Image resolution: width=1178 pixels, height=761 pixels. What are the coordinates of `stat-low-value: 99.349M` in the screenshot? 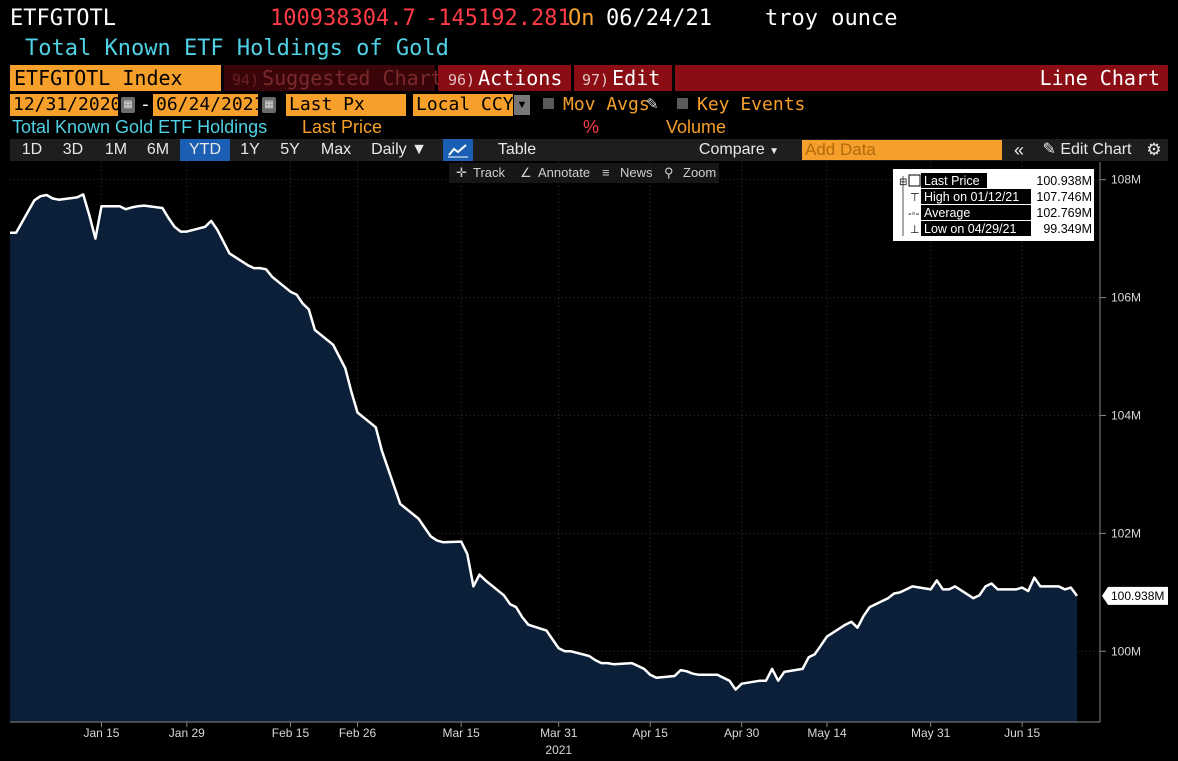 It's located at (1067, 229).